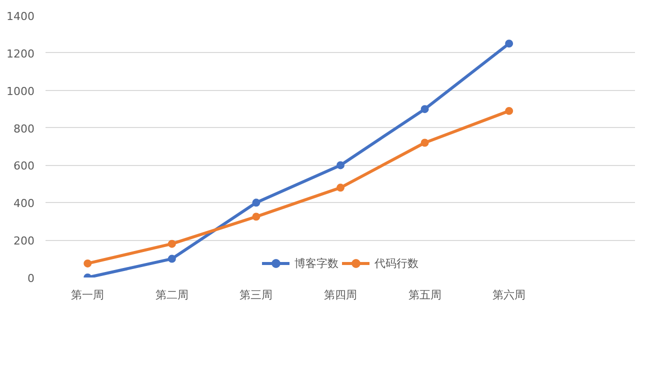 This screenshot has height=375, width=662. What do you see at coordinates (24, 129) in the screenshot?
I see `y-tick-label: 800` at bounding box center [24, 129].